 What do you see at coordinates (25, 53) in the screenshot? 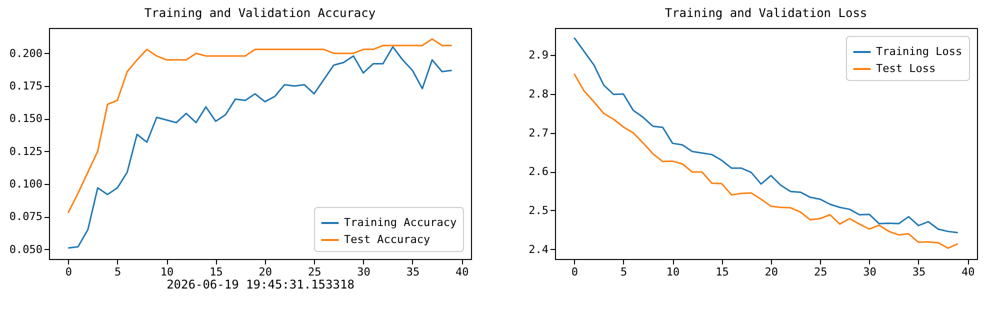
I see `y-tick-label: 0.200` at bounding box center [25, 53].